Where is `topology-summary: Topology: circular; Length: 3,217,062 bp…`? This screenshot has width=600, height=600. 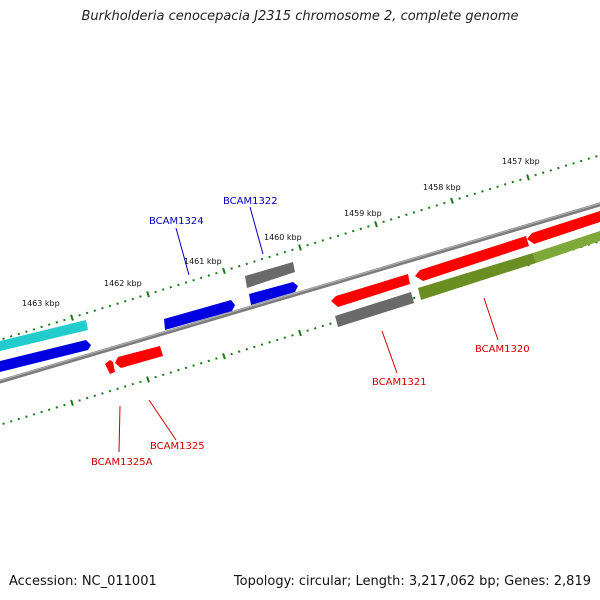 topology-summary: Topology: circular; Length: 3,217,062 bp… is located at coordinates (412, 581).